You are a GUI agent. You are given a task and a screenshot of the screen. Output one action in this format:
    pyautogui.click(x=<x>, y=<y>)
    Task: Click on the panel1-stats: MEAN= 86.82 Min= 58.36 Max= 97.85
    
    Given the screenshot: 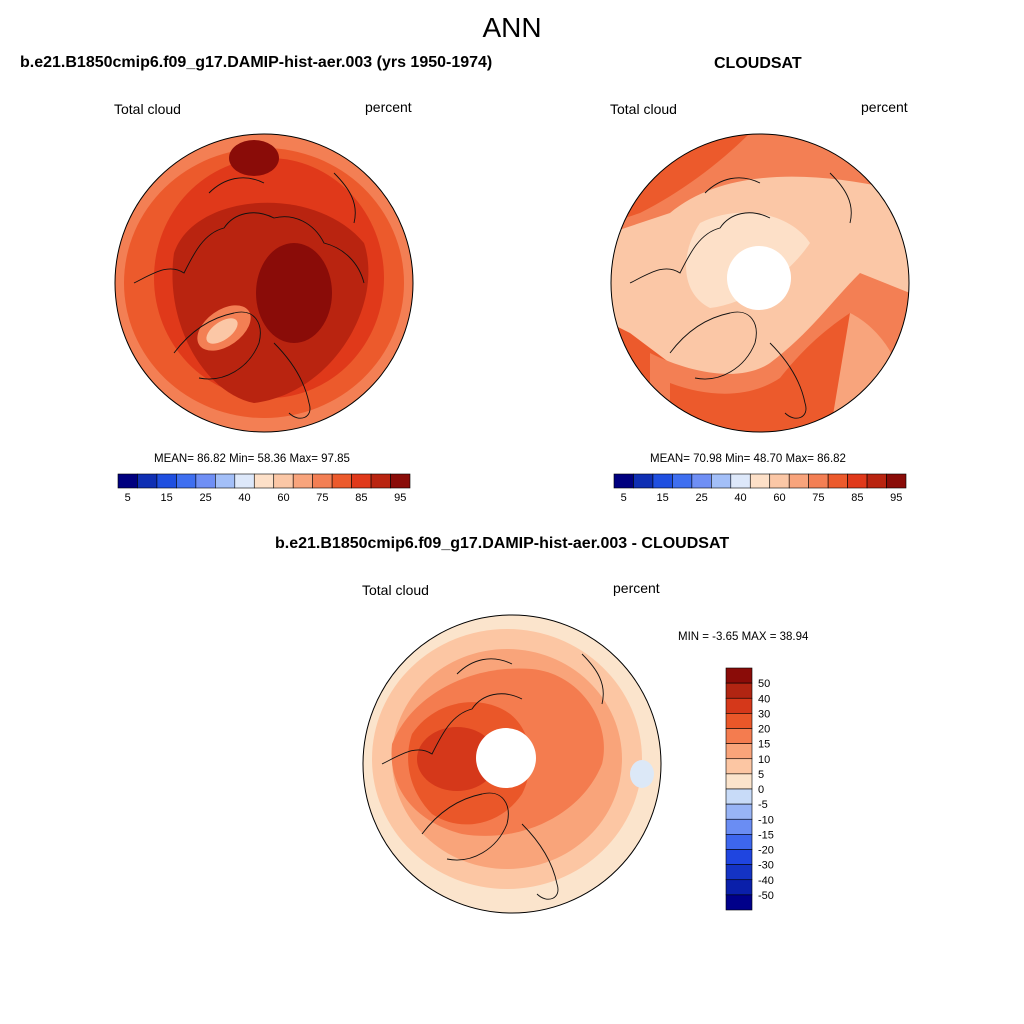 What is the action you would take?
    pyautogui.click(x=252, y=459)
    